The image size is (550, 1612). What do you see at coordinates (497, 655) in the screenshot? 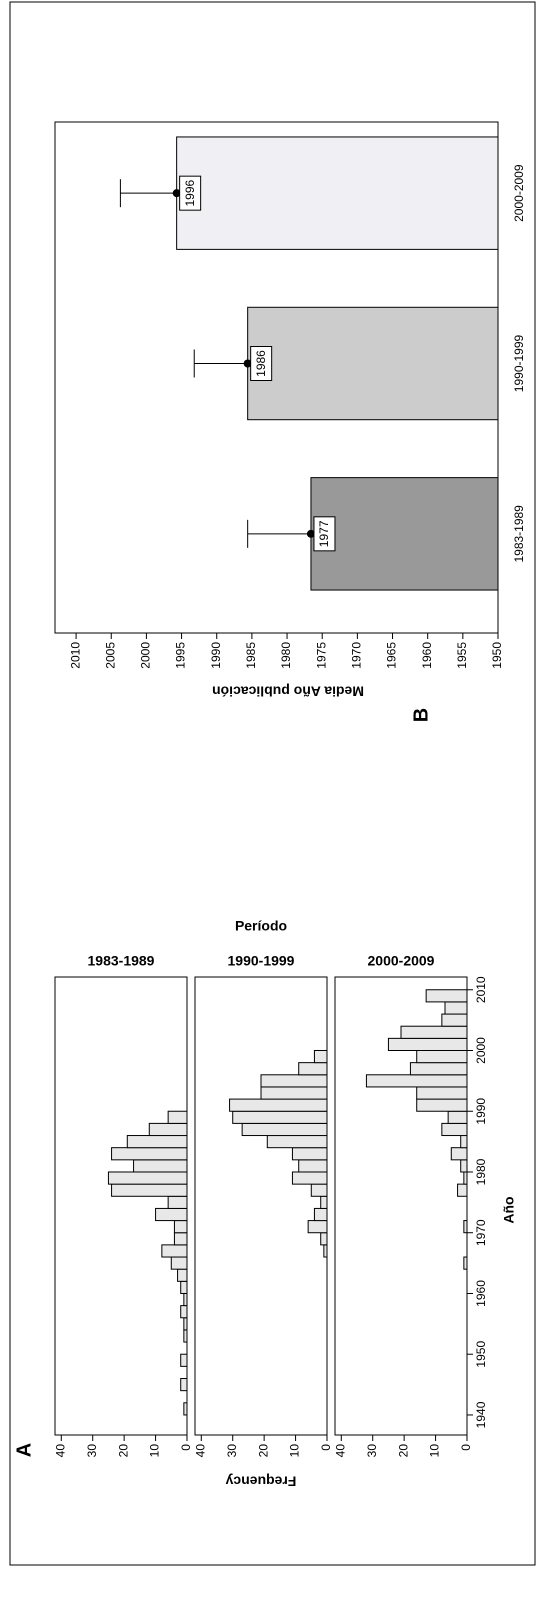
I see `y-tick-label: 1950` at bounding box center [497, 655].